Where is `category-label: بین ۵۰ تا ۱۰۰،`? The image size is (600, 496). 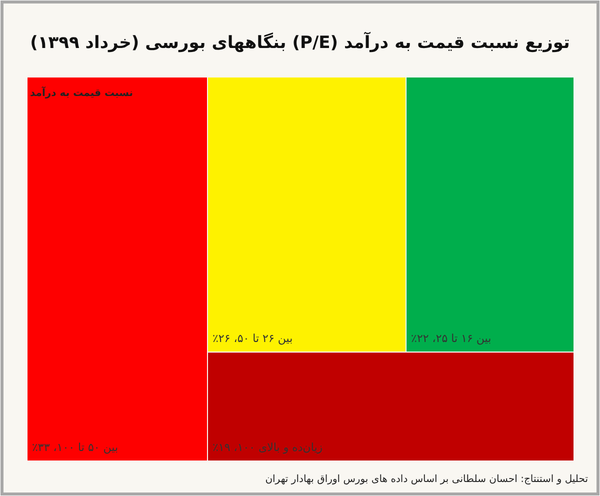
category-label: بین ۵۰ تا ۱۰۰، is located at coordinates (85, 447).